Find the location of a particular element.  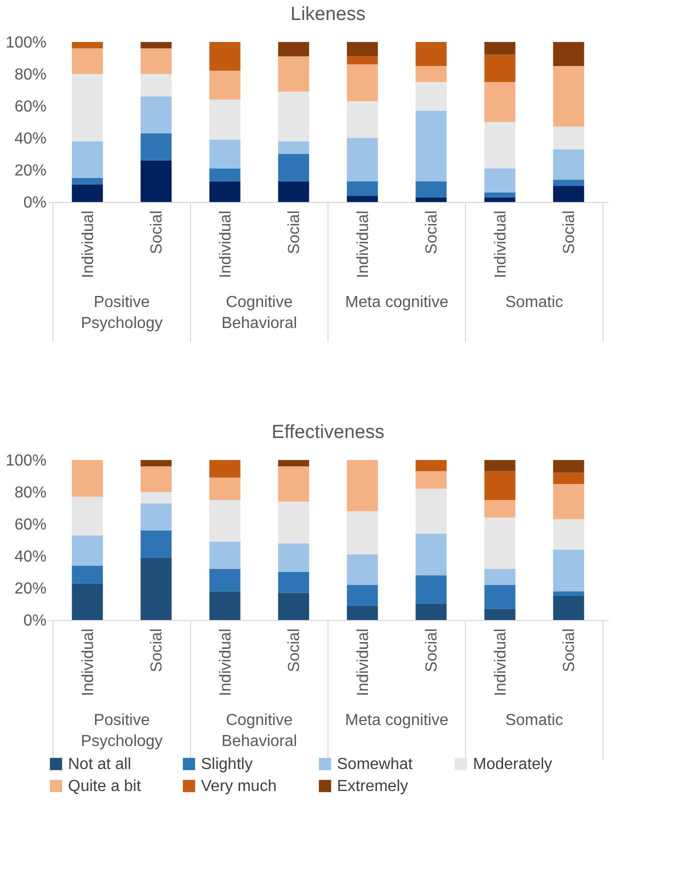

text: Meta cognitive is located at coordinates (396, 302).